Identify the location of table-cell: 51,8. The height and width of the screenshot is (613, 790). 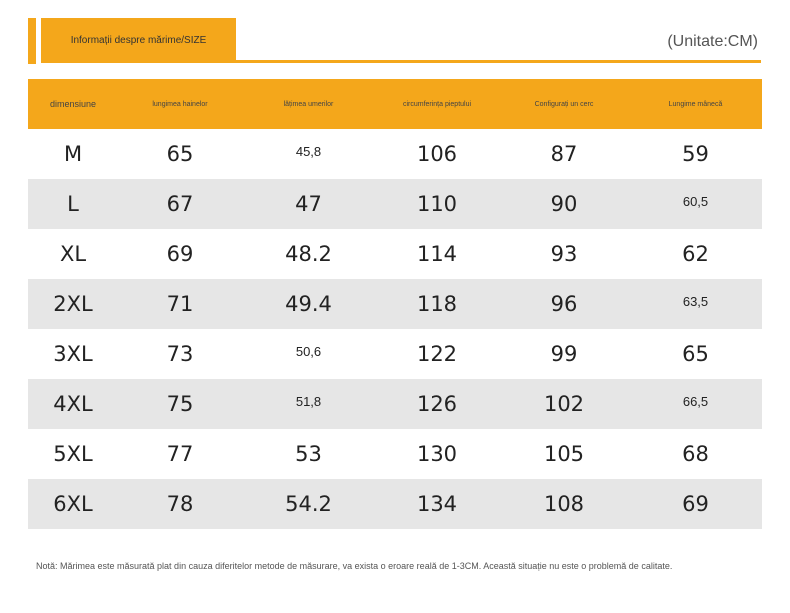
(308, 401).